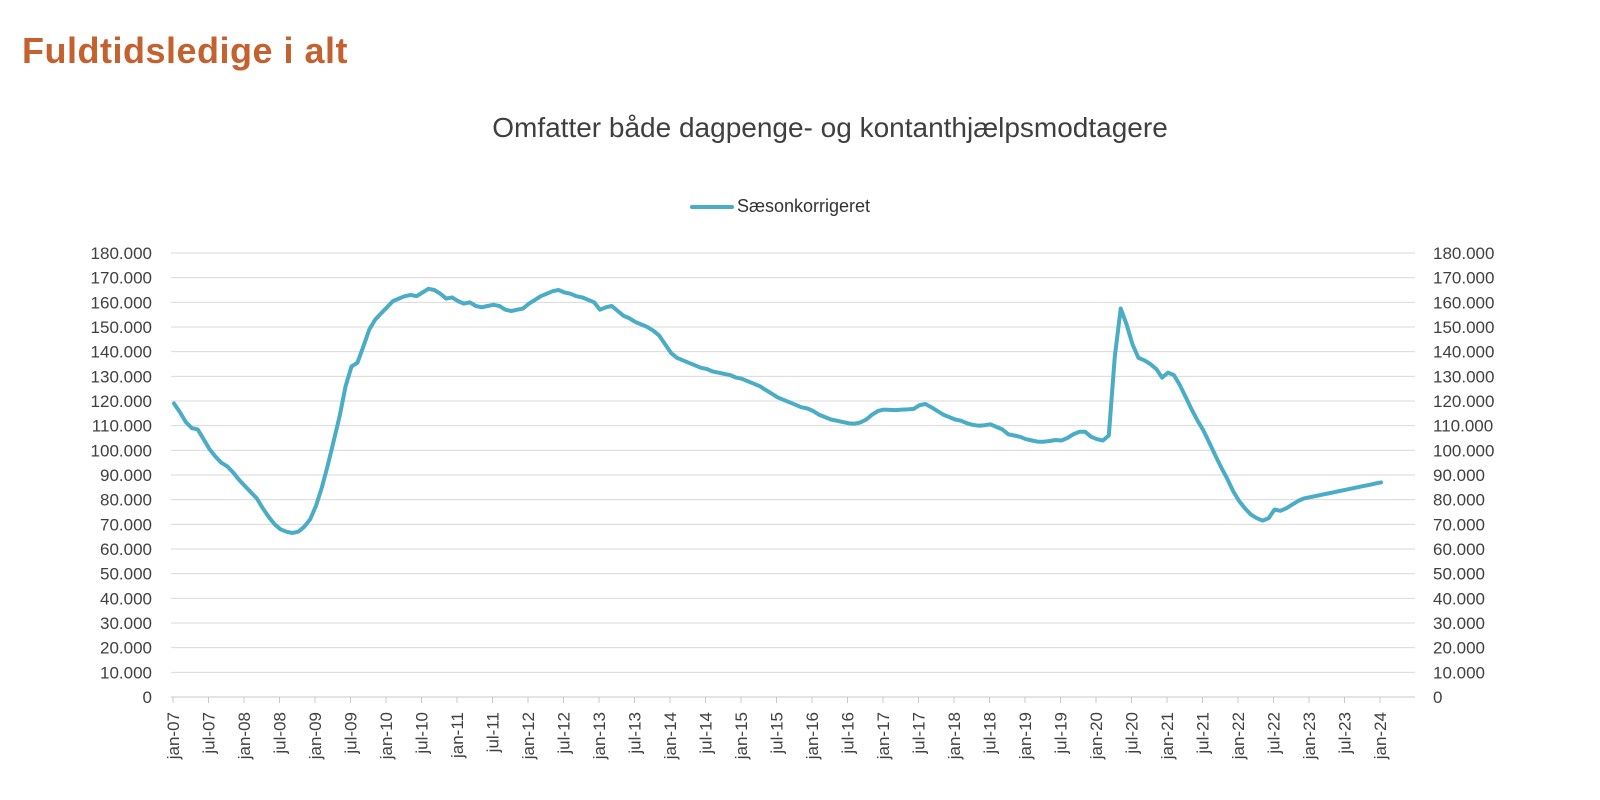 This screenshot has height=800, width=1600. I want to click on x-axis-label: jul-07, so click(209, 733).